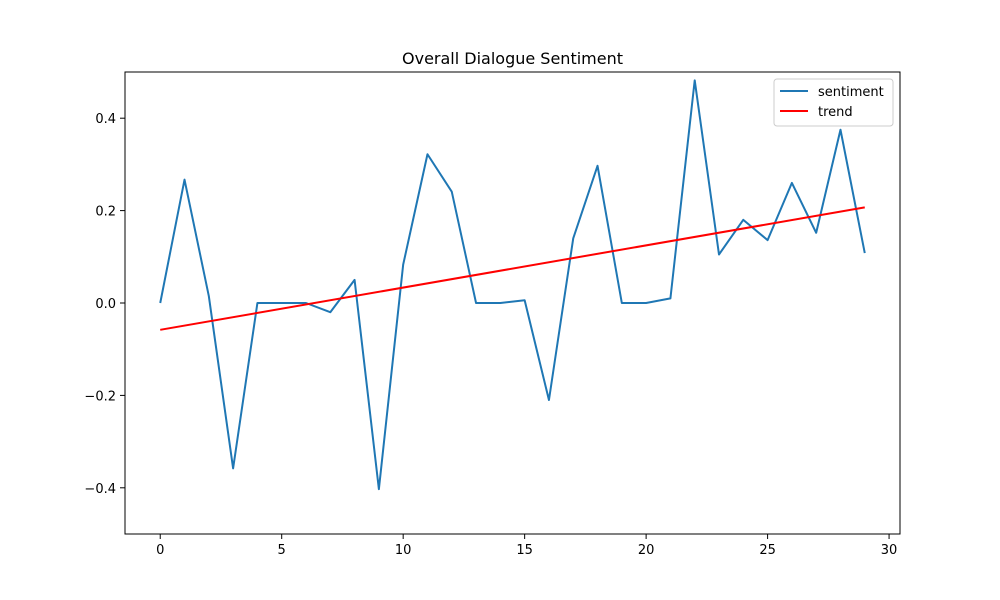 This screenshot has width=1000, height=600. I want to click on x-tick-label: 15, so click(524, 550).